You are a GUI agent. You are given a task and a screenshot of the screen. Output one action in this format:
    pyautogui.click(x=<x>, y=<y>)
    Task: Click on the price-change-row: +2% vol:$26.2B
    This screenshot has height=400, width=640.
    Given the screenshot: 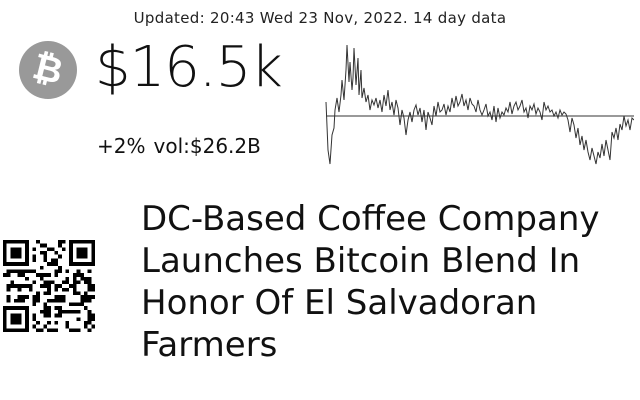 What is the action you would take?
    pyautogui.click(x=179, y=146)
    